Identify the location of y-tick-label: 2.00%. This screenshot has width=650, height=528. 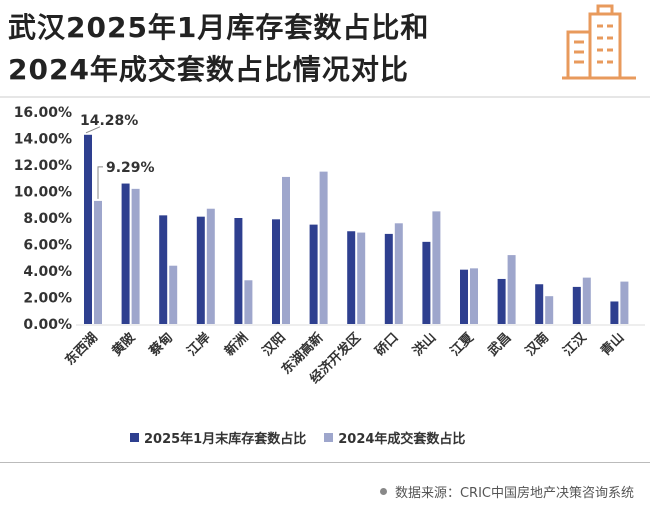
(47, 299).